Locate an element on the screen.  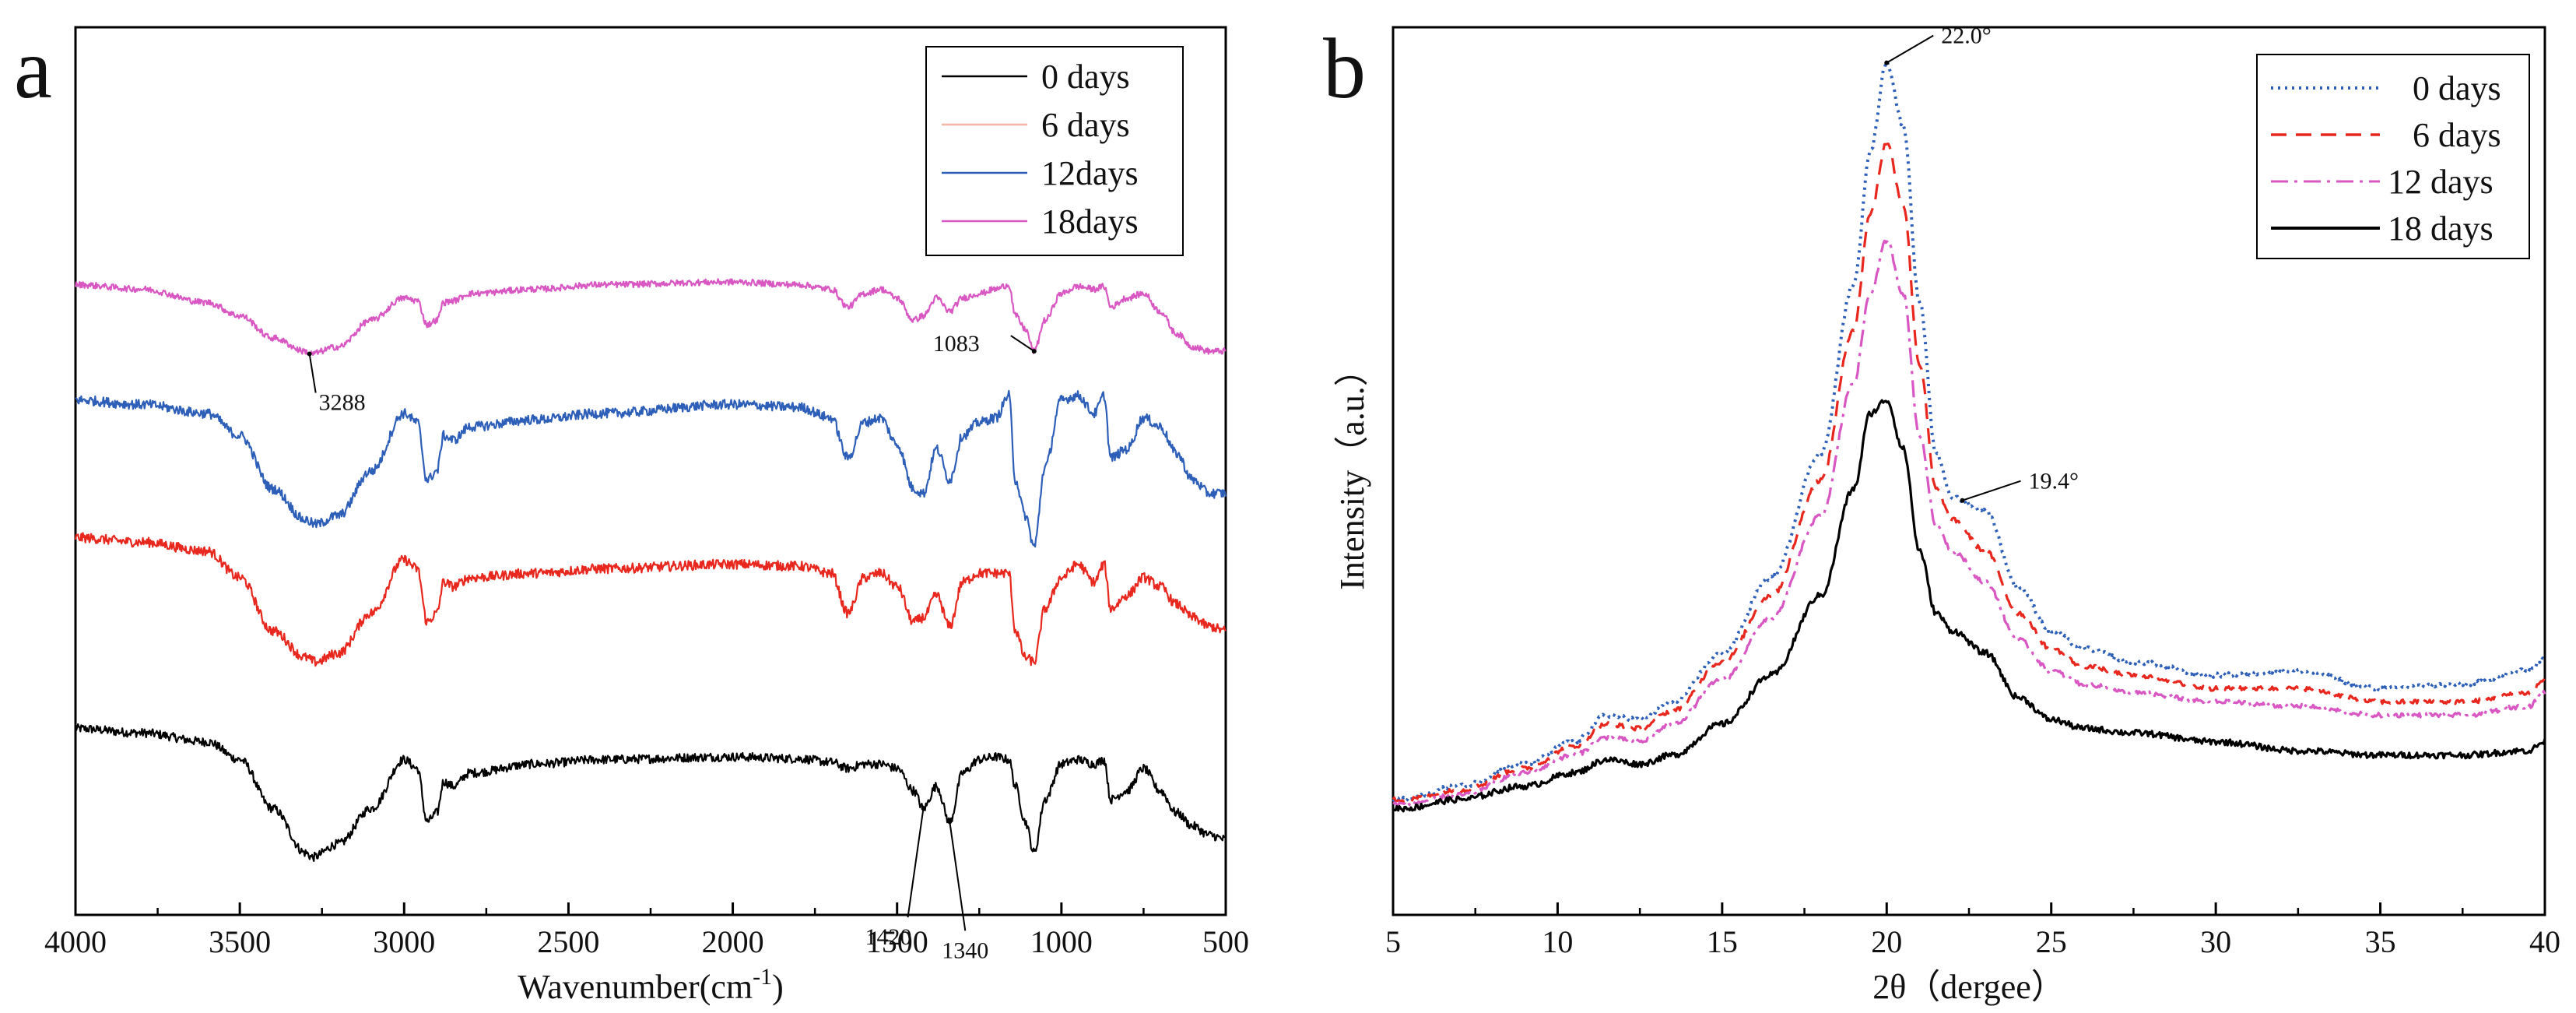
x-tick-label: 25 is located at coordinates (2051, 941).